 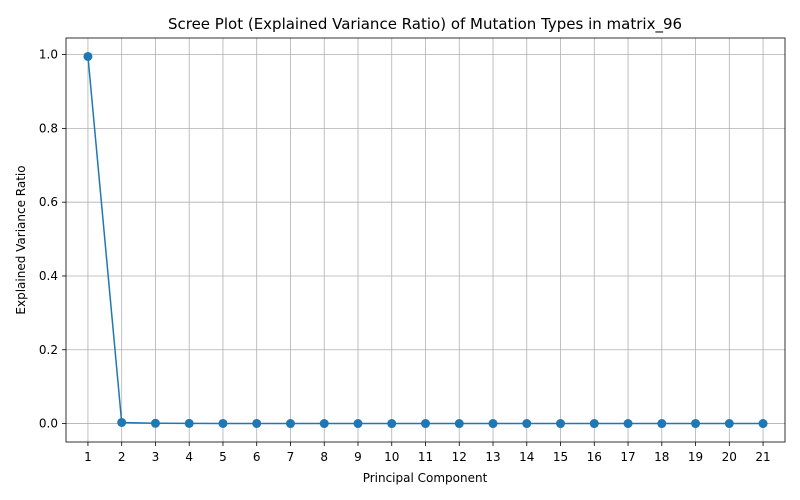 I want to click on y-tick-label: 1.0, so click(x=48, y=55).